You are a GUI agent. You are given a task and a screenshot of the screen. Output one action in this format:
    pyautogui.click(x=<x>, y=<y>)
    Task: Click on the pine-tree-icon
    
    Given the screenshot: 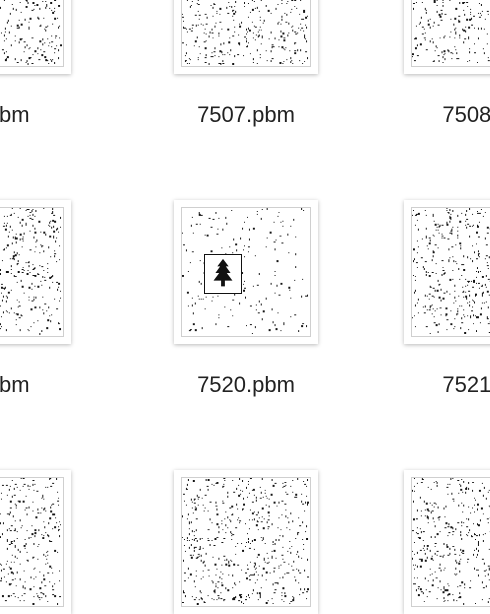 What is the action you would take?
    pyautogui.click(x=223, y=274)
    